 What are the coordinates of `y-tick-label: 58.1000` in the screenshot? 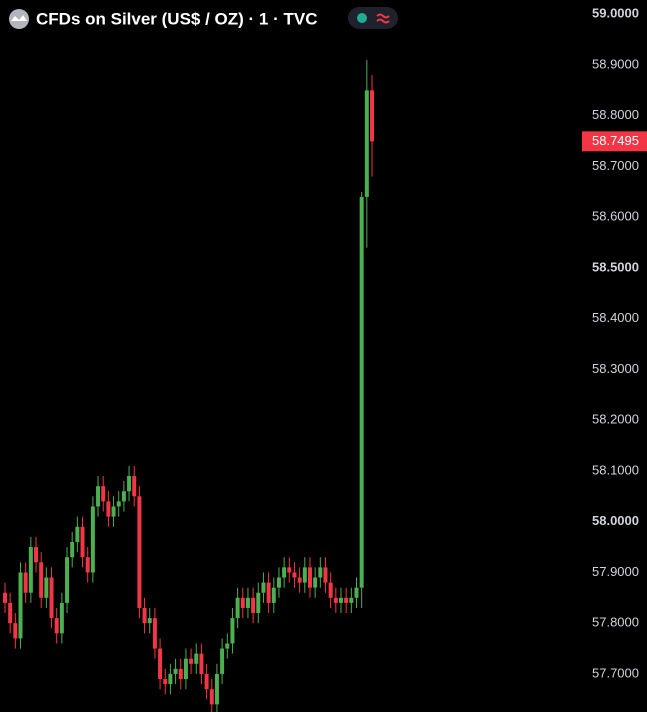 It's located at (615, 469).